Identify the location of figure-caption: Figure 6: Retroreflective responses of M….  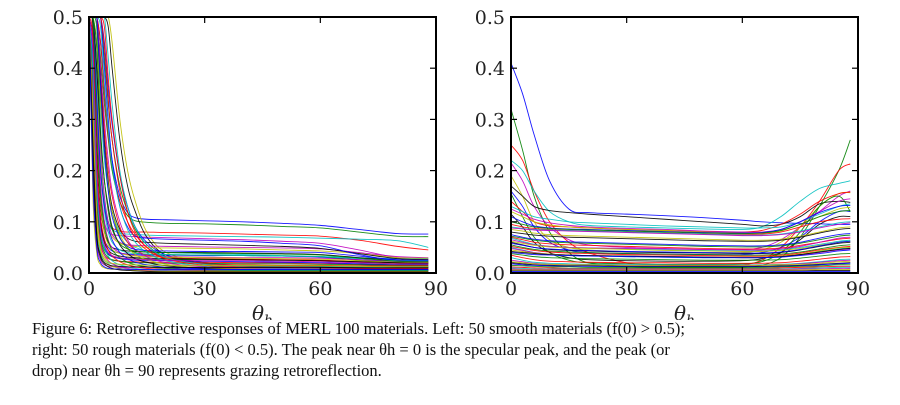
(457, 349).